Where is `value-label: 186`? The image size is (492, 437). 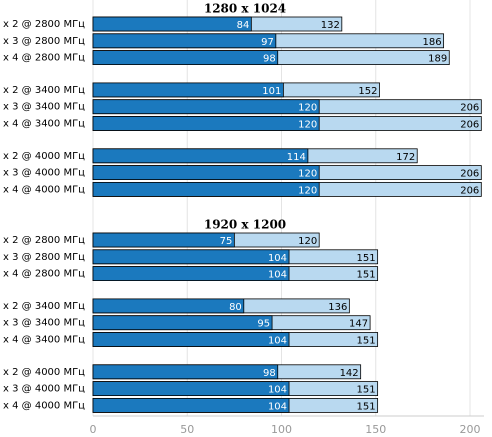 value-label: 186 is located at coordinates (432, 42).